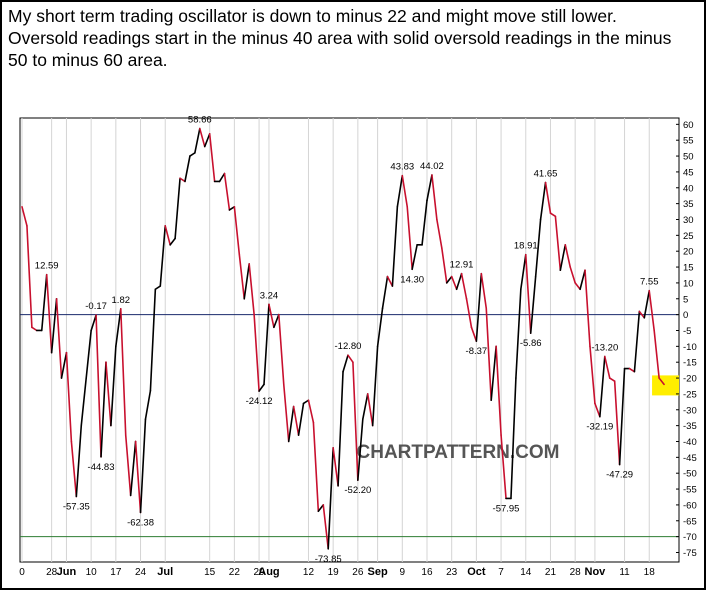 Image resolution: width=706 pixels, height=590 pixels. I want to click on watermark: CHARTPATTERN.COM, so click(458, 452).